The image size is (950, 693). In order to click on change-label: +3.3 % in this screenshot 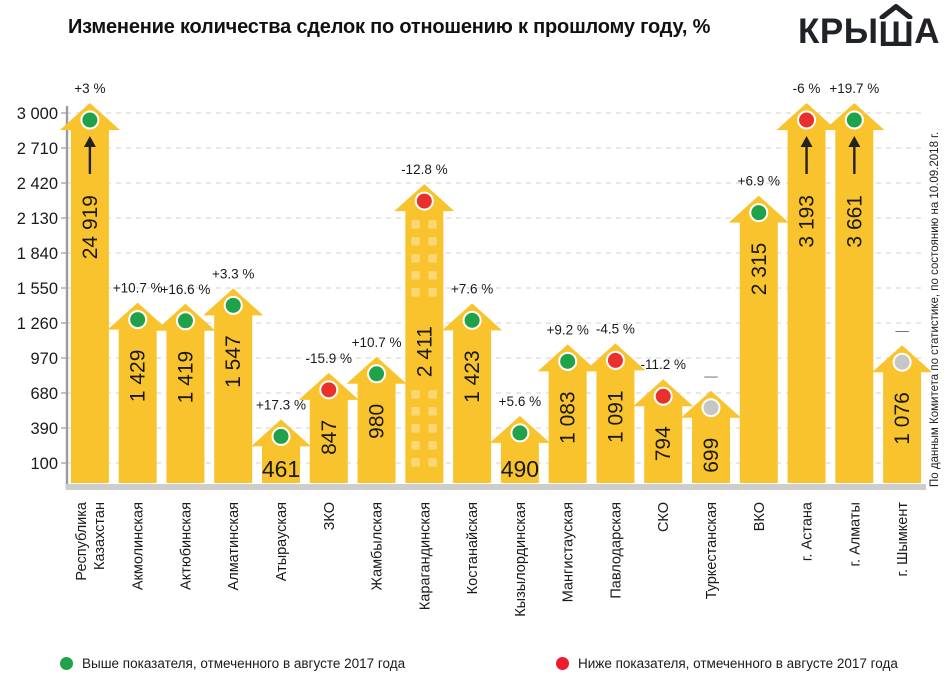, I will do `click(233, 273)`.